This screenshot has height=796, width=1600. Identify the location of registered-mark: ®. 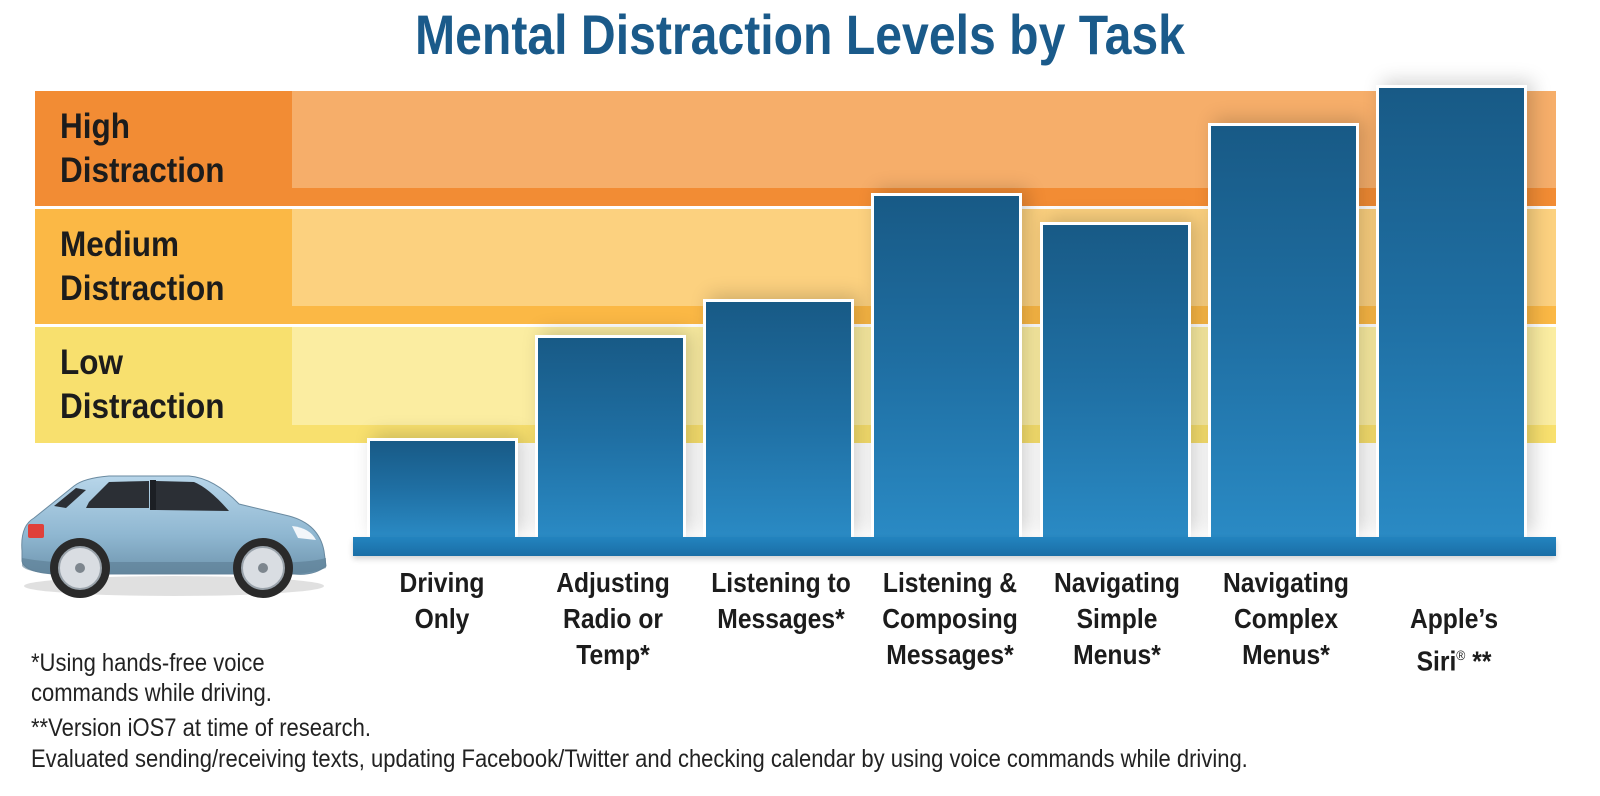
(1461, 655).